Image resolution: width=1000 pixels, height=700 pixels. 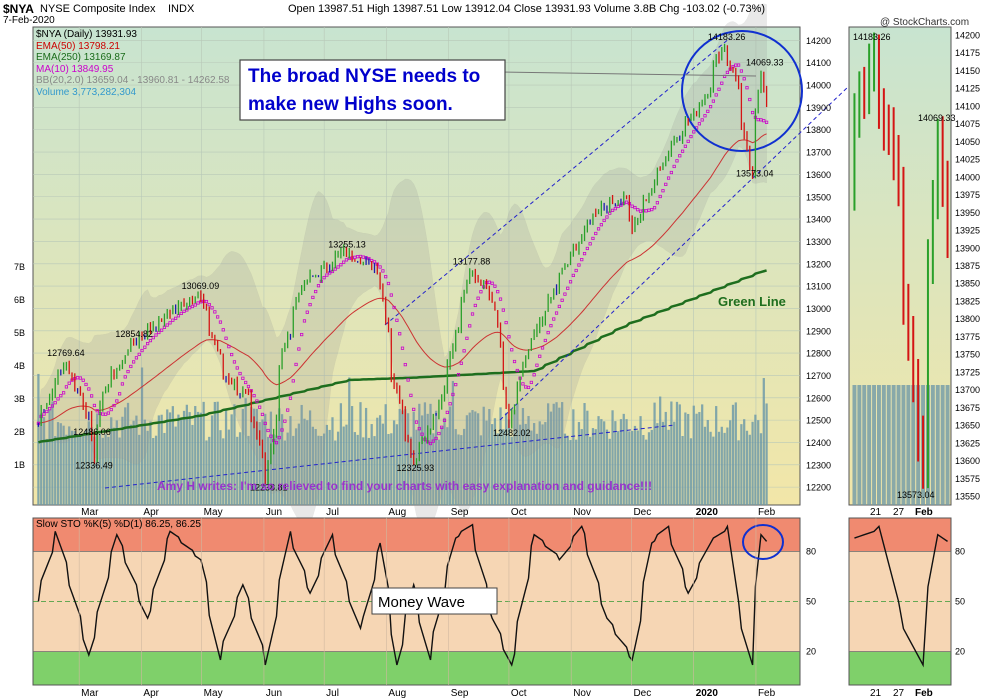 What do you see at coordinates (29, 20) in the screenshot?
I see `chart-date: 7-Feb-2020` at bounding box center [29, 20].